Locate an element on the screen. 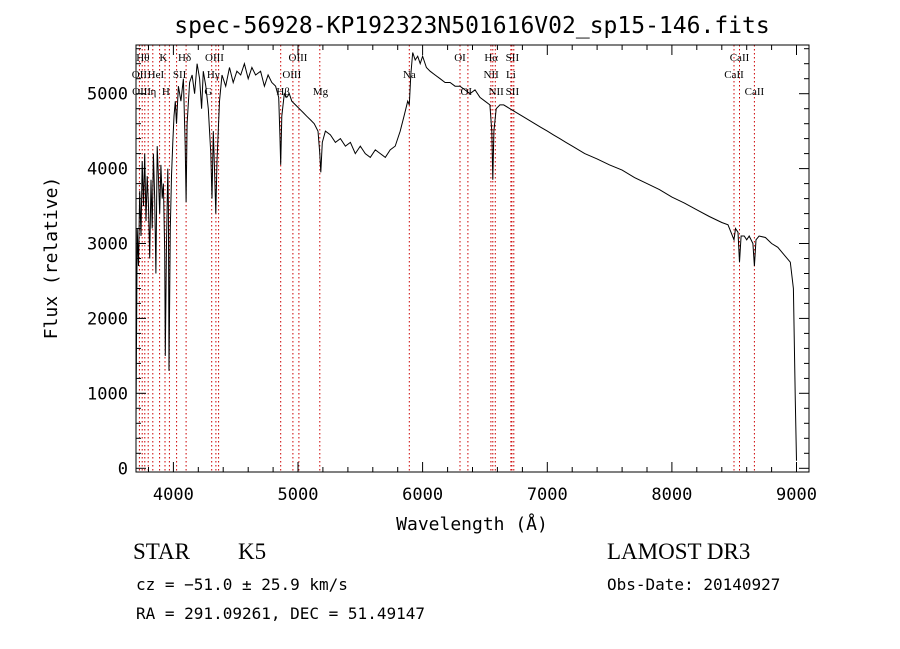 The image size is (900, 649). line-label-13: OIII is located at coordinates (291, 75).